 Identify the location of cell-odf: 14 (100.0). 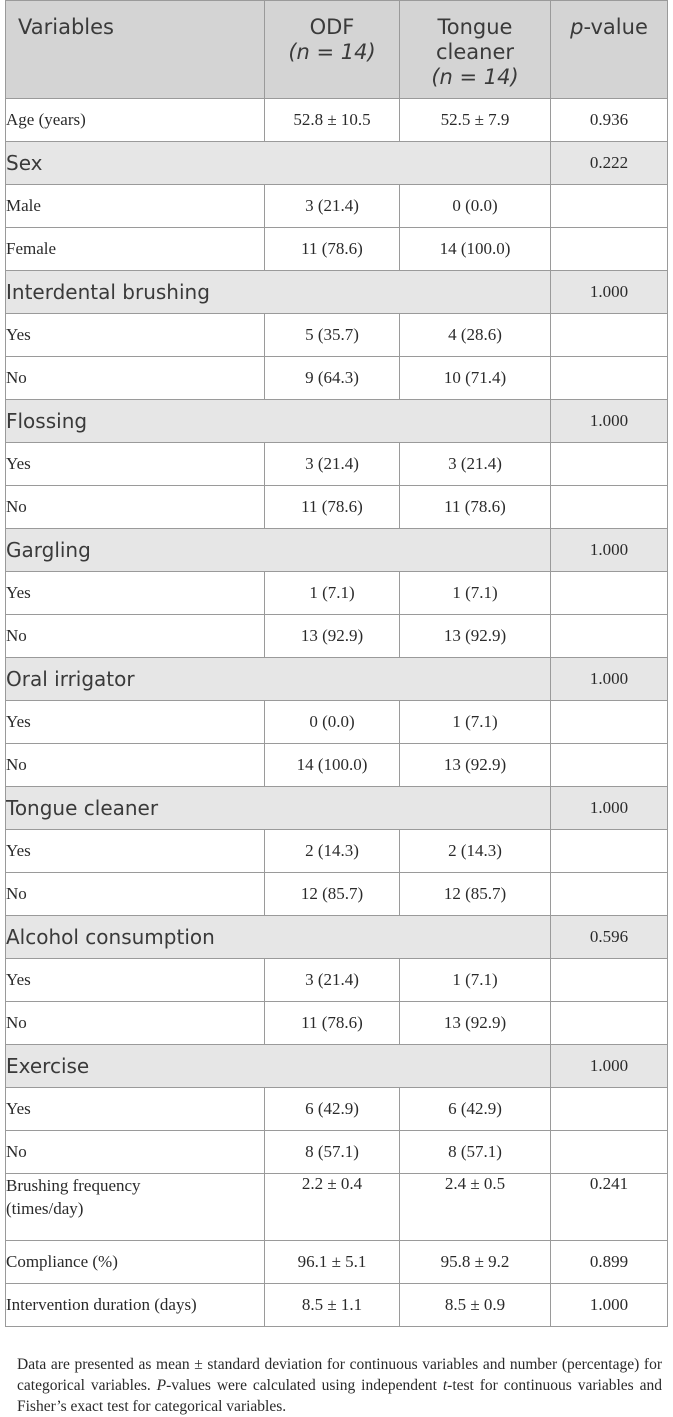
(332, 765).